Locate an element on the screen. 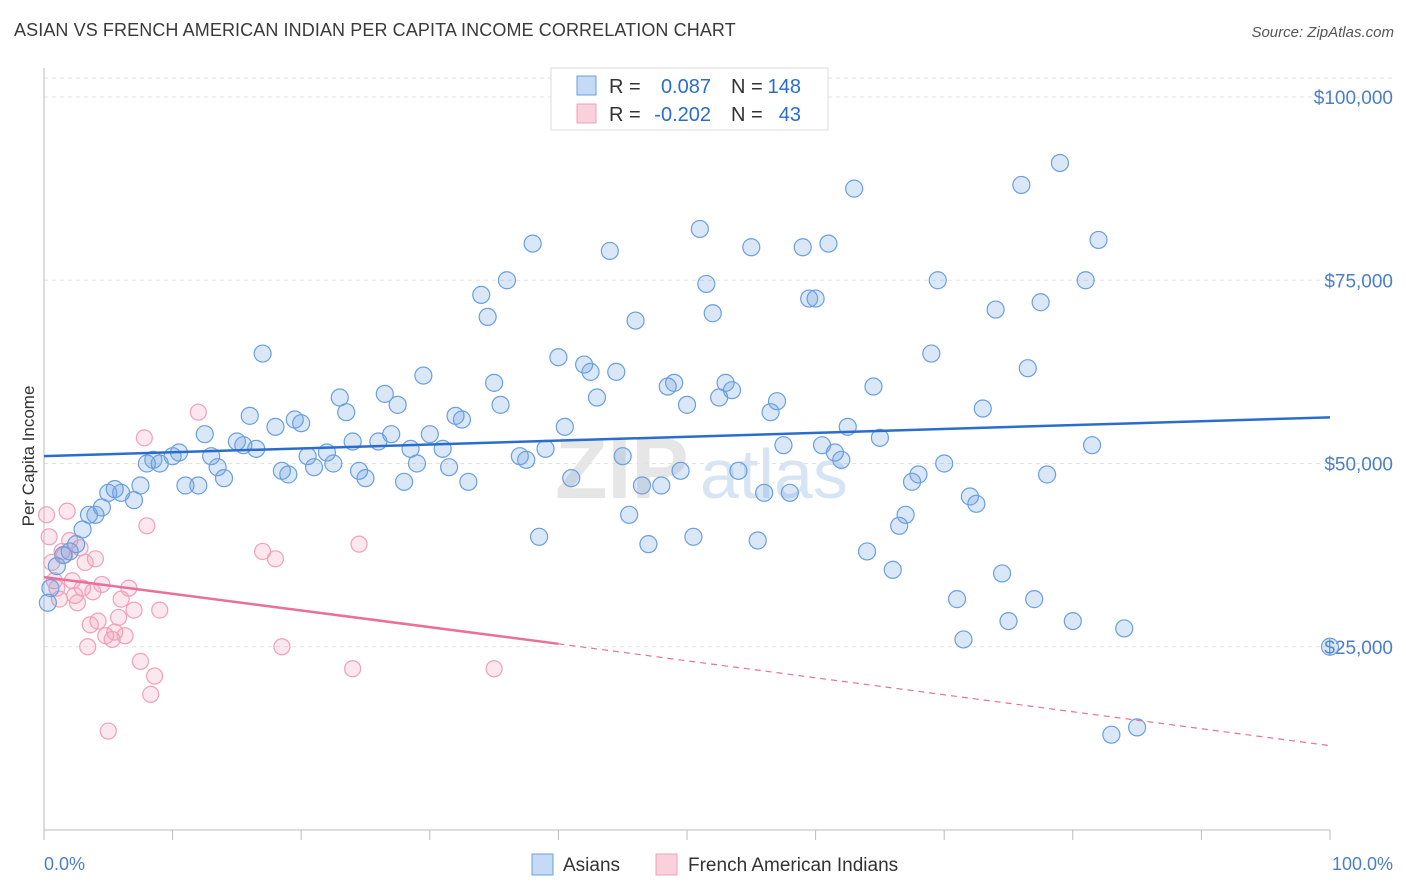 The image size is (1406, 892). bottom-legend-swatch-asians is located at coordinates (542, 864).